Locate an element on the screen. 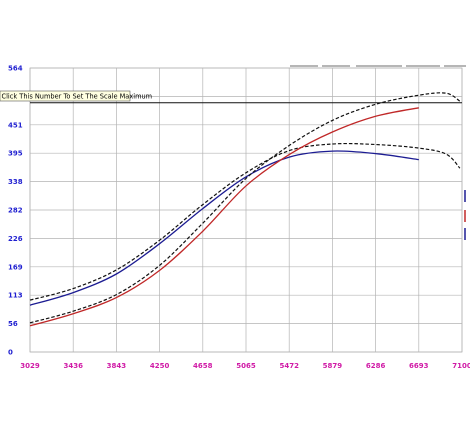  tooltip-box is located at coordinates (65, 96).